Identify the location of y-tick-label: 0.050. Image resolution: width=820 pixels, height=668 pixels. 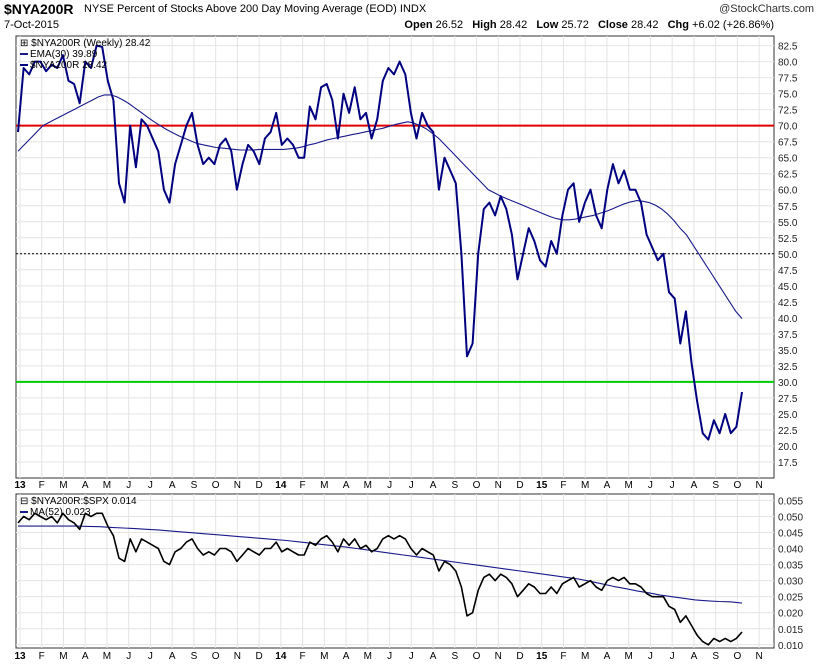
(790, 517).